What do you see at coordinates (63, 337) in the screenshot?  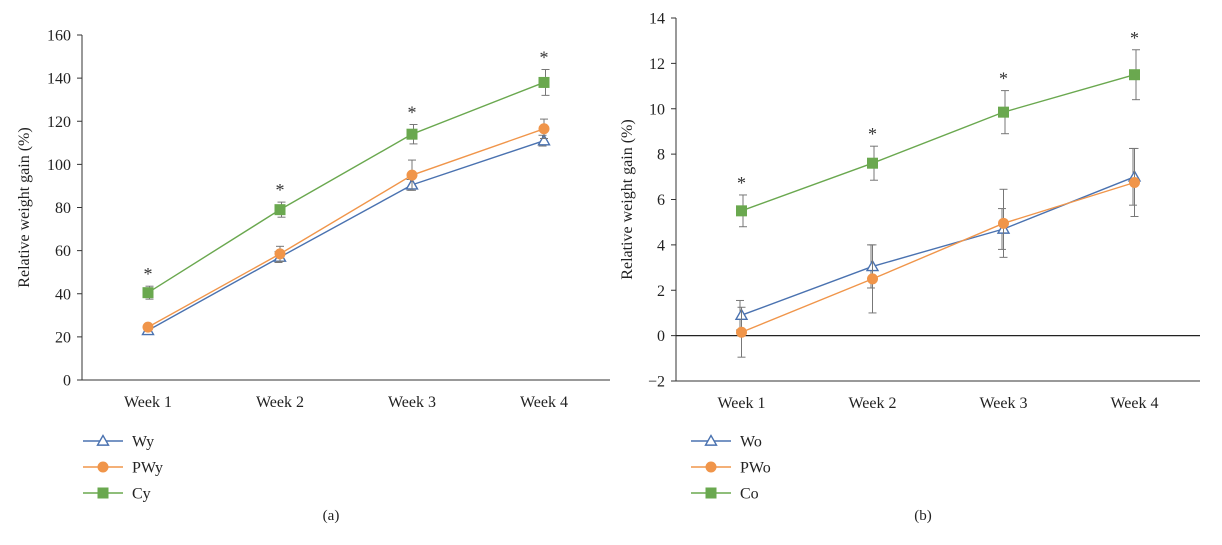 I see `y-tick-label: 20` at bounding box center [63, 337].